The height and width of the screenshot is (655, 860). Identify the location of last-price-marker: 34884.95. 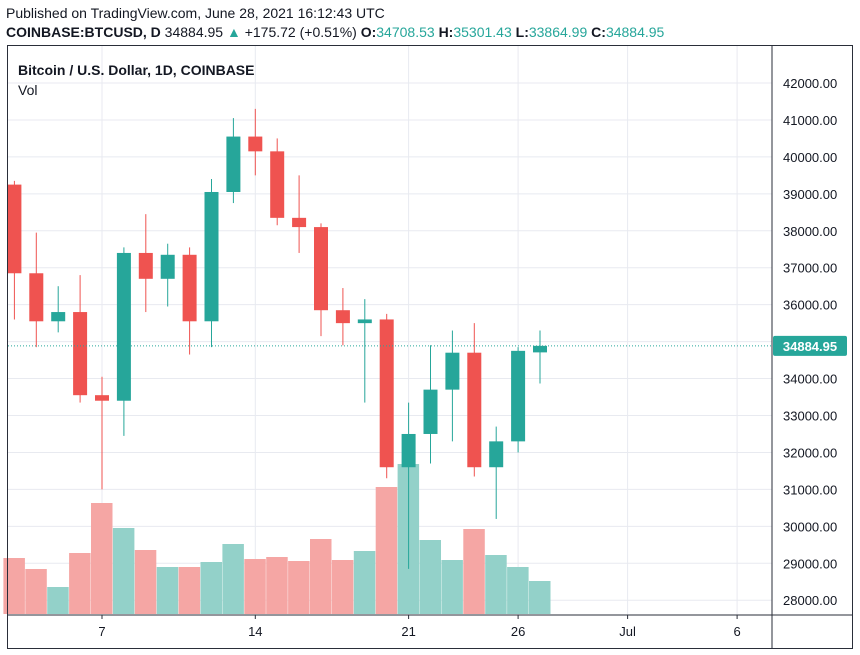
(427, 345).